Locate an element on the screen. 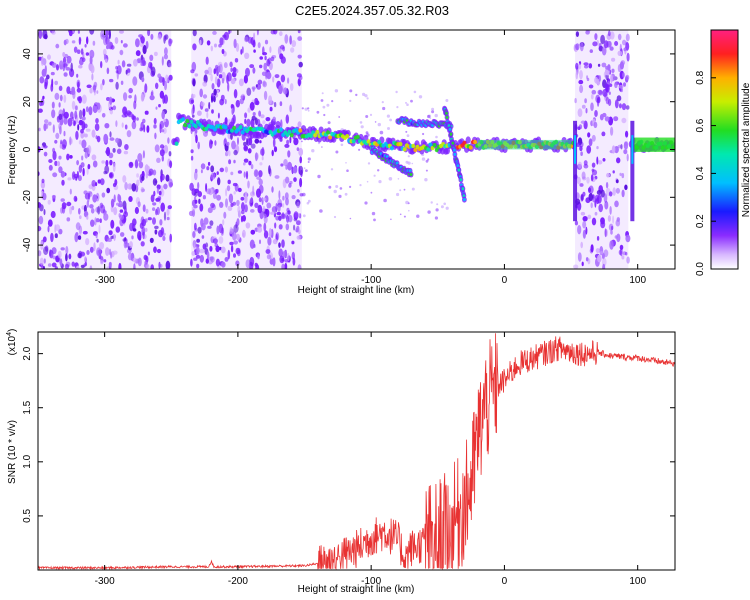 The image size is (750, 600). snr-xtick-label: -200 is located at coordinates (238, 581).